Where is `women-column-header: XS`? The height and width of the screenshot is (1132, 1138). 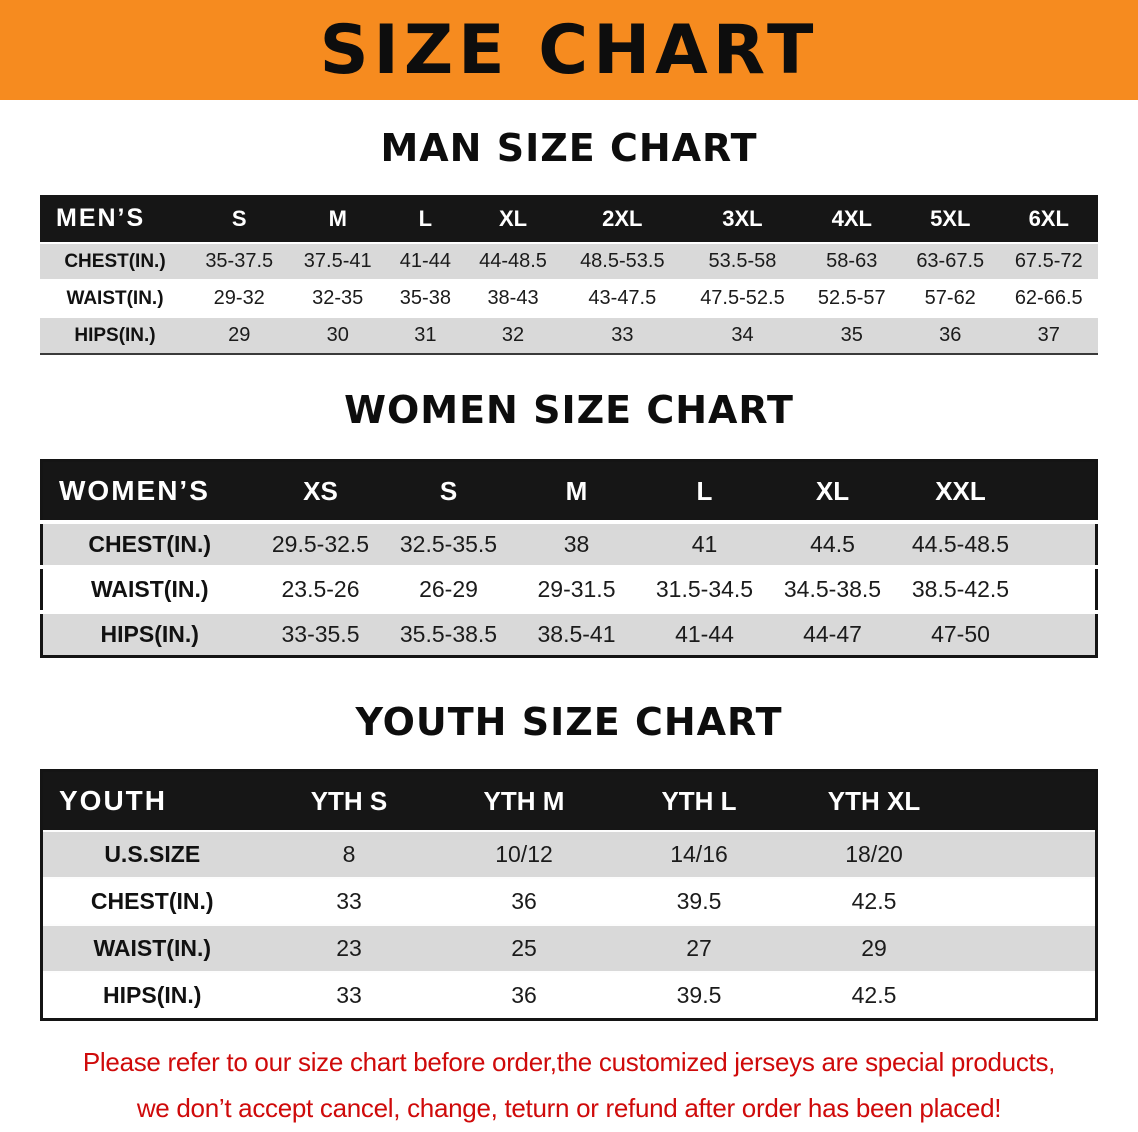
women-column-header: XS is located at coordinates (320, 491).